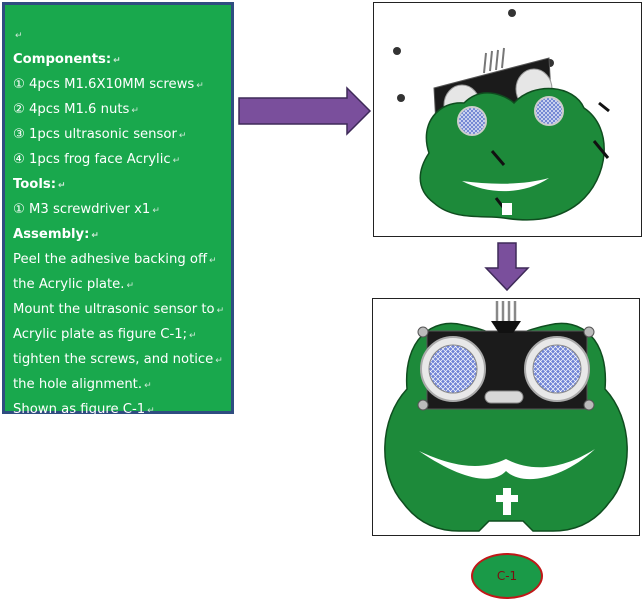  Describe the element at coordinates (97, 159) in the screenshot. I see `component-item: ④ 1pcs frog face Acrylic ↵` at that location.